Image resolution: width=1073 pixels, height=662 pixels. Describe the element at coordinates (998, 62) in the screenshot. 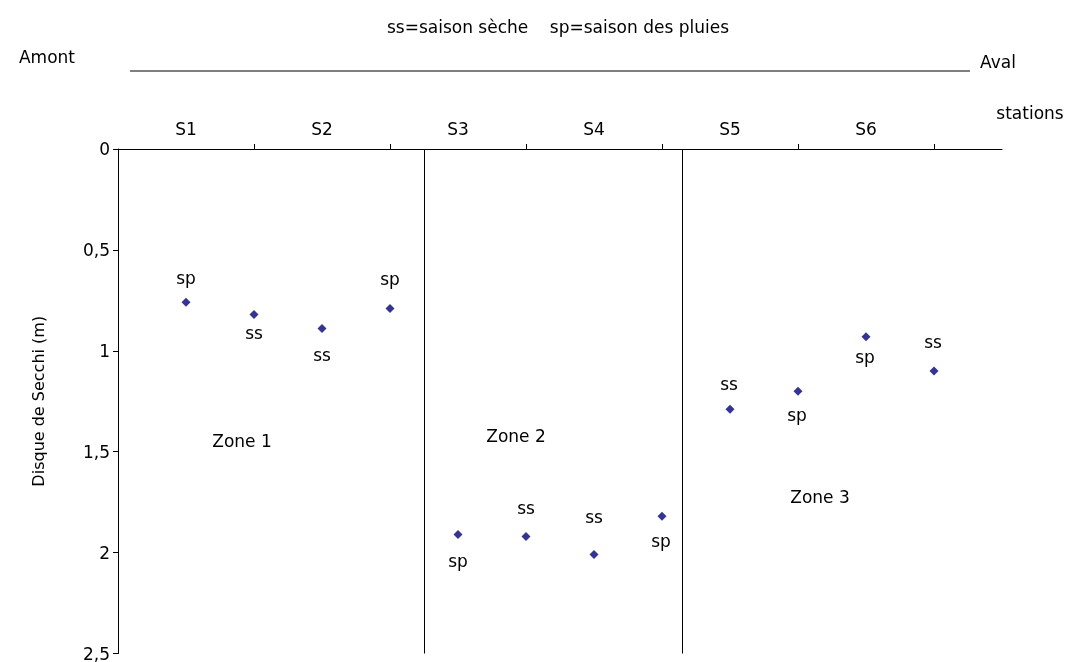

I see `text: Aval` at that location.